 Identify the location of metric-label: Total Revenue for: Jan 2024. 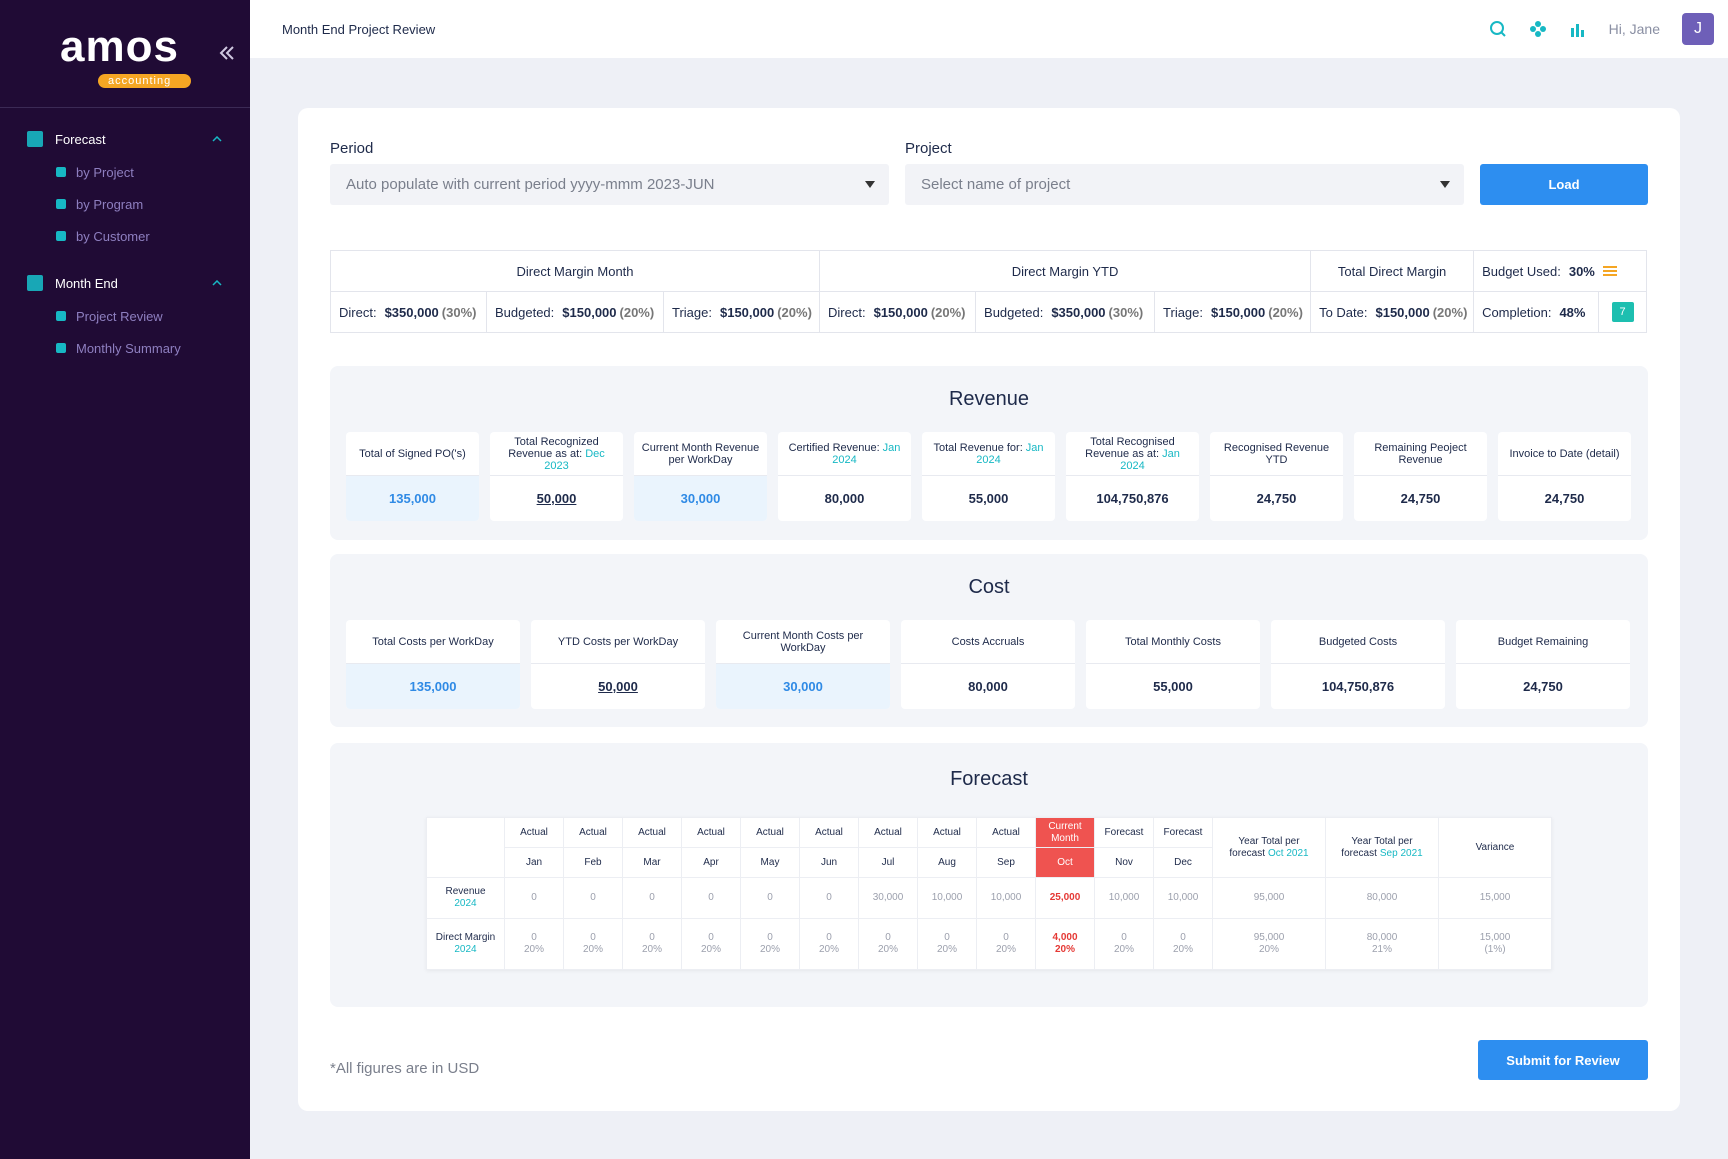
(988, 454).